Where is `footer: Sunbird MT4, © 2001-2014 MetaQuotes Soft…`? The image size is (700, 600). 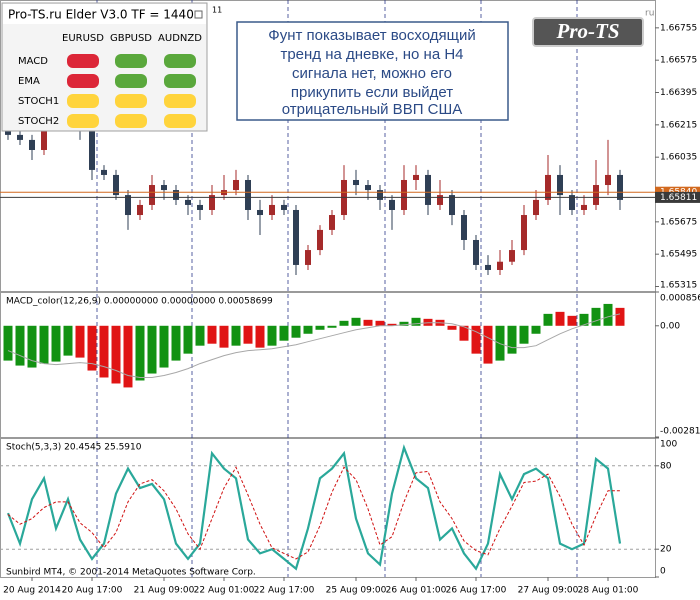 footer: Sunbird MT4, © 2001-2014 MetaQuotes Soft… is located at coordinates (131, 573).